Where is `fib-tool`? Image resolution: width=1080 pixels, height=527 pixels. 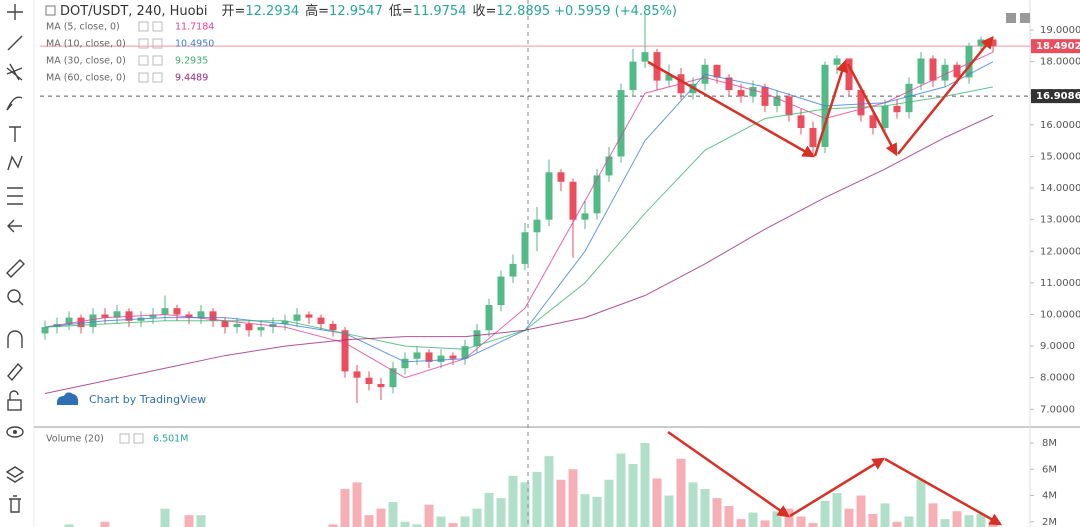 fib-tool is located at coordinates (14, 72).